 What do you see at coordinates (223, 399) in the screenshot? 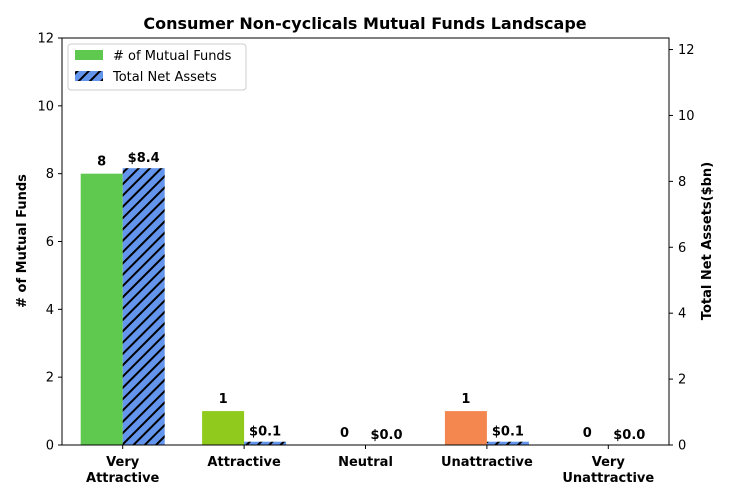
I see `data-label-funds-1: 1` at bounding box center [223, 399].